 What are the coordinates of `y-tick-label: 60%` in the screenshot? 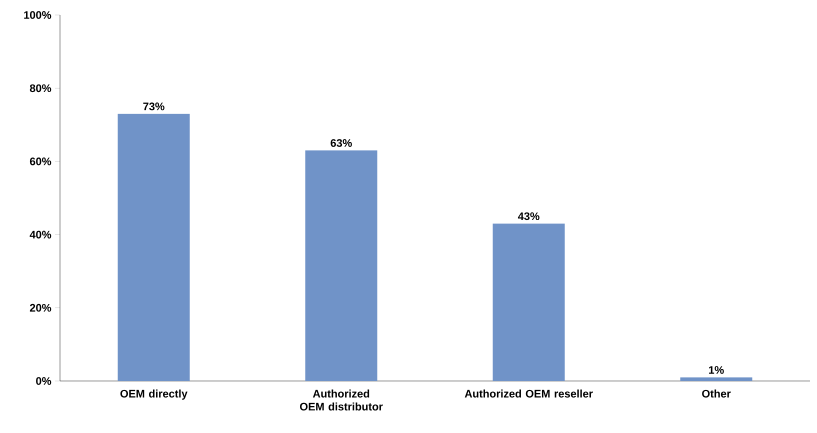 It's located at (41, 162).